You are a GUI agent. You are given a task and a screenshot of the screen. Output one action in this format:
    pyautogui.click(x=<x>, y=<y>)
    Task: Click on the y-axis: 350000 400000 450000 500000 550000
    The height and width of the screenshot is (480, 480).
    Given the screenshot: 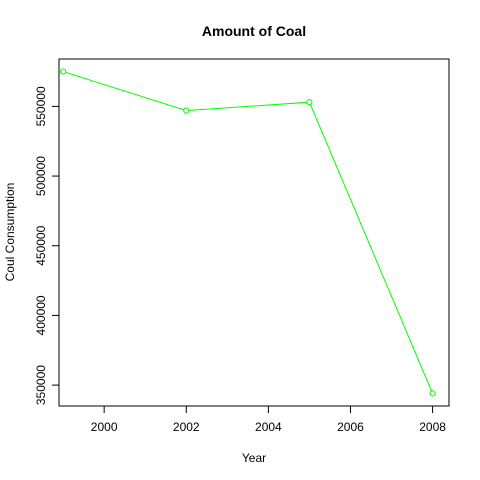 What is the action you would take?
    pyautogui.click(x=47, y=245)
    